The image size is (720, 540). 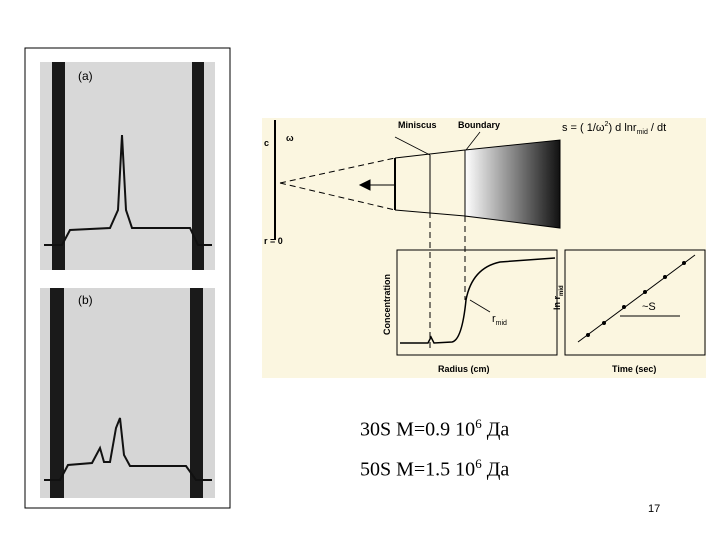 What do you see at coordinates (479, 125) in the screenshot?
I see `boundary-label: Boundary` at bounding box center [479, 125].